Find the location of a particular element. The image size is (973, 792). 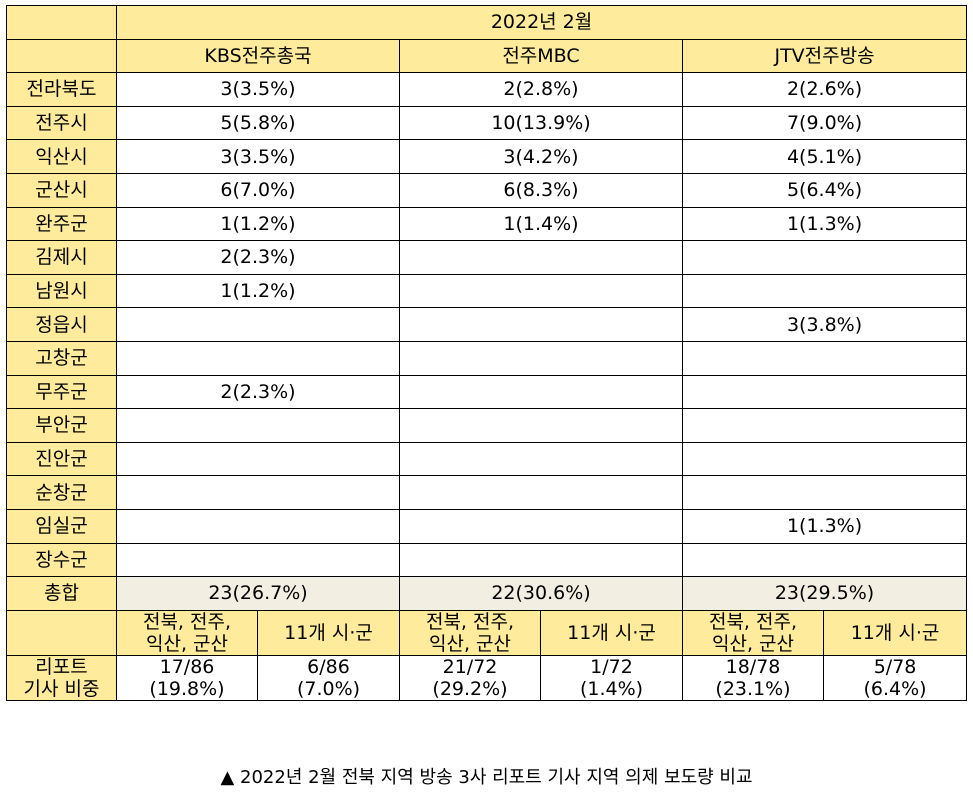

table-row: 무주군 2(2.3%) is located at coordinates (487, 392).